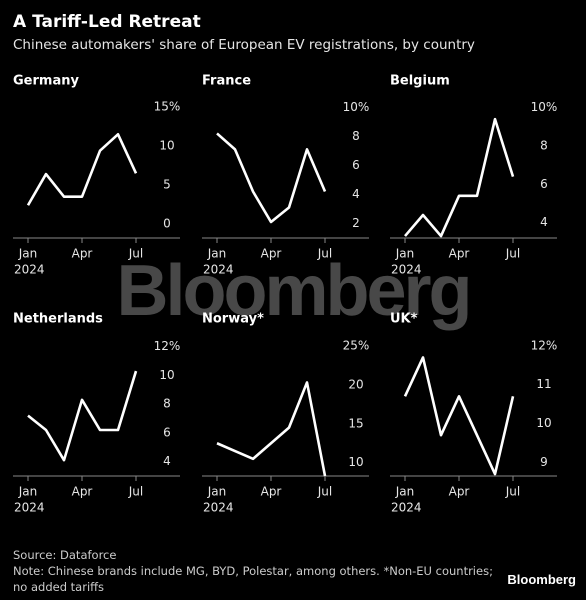 The image size is (586, 600). Describe the element at coordinates (167, 184) in the screenshot. I see `y-tick-label: 5` at that location.